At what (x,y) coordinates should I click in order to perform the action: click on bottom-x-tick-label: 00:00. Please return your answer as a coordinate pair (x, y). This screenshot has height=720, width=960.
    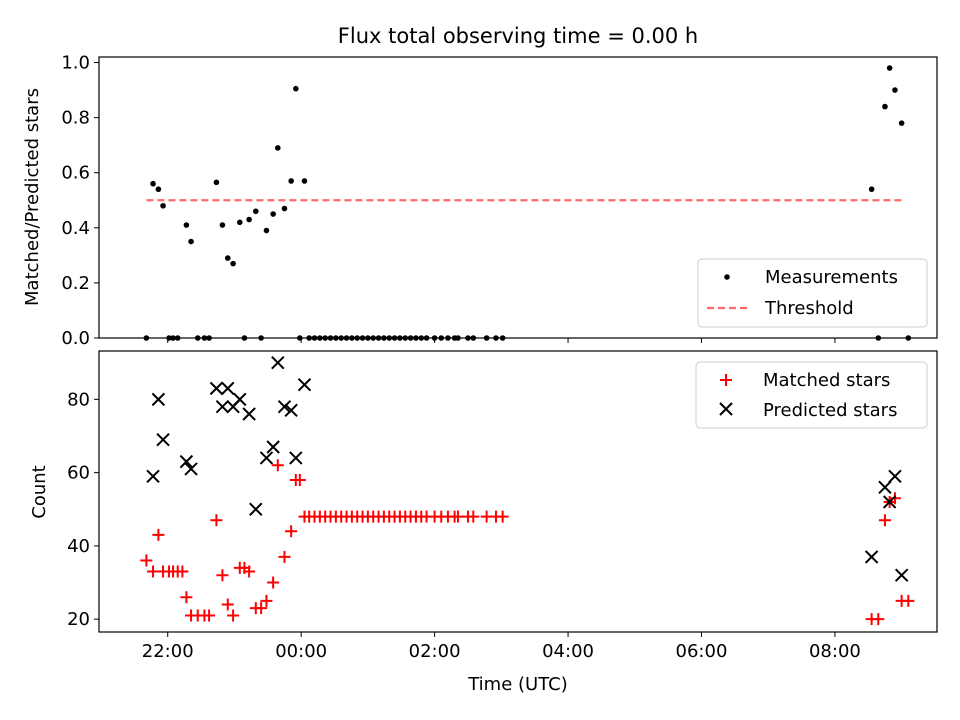
    Looking at the image, I should click on (301, 651).